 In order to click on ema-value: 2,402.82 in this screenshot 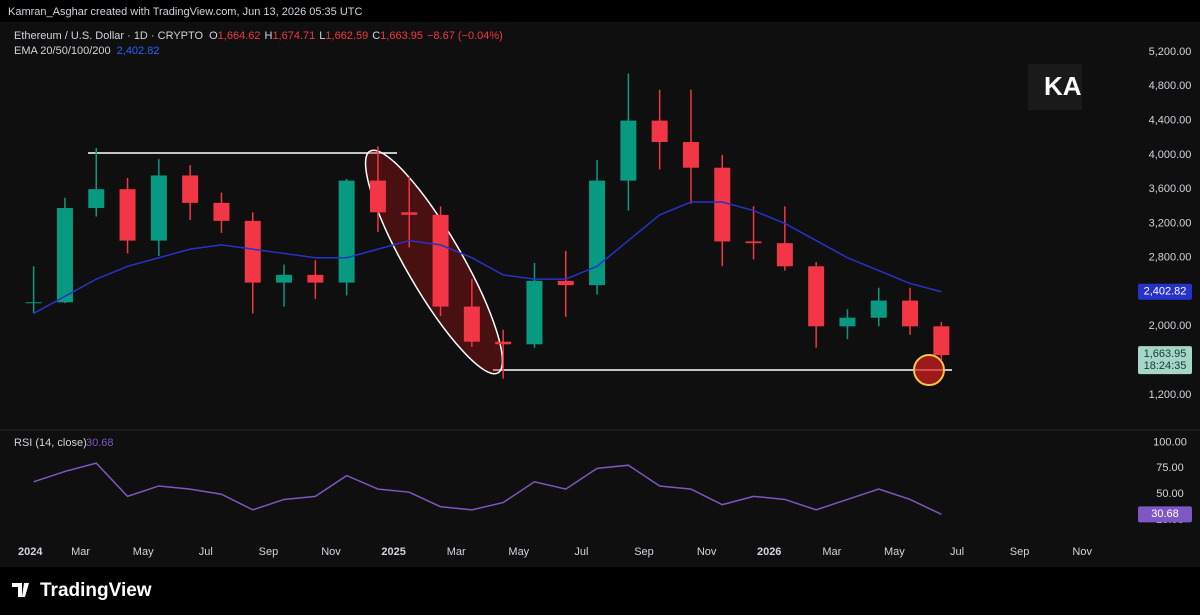, I will do `click(138, 51)`.